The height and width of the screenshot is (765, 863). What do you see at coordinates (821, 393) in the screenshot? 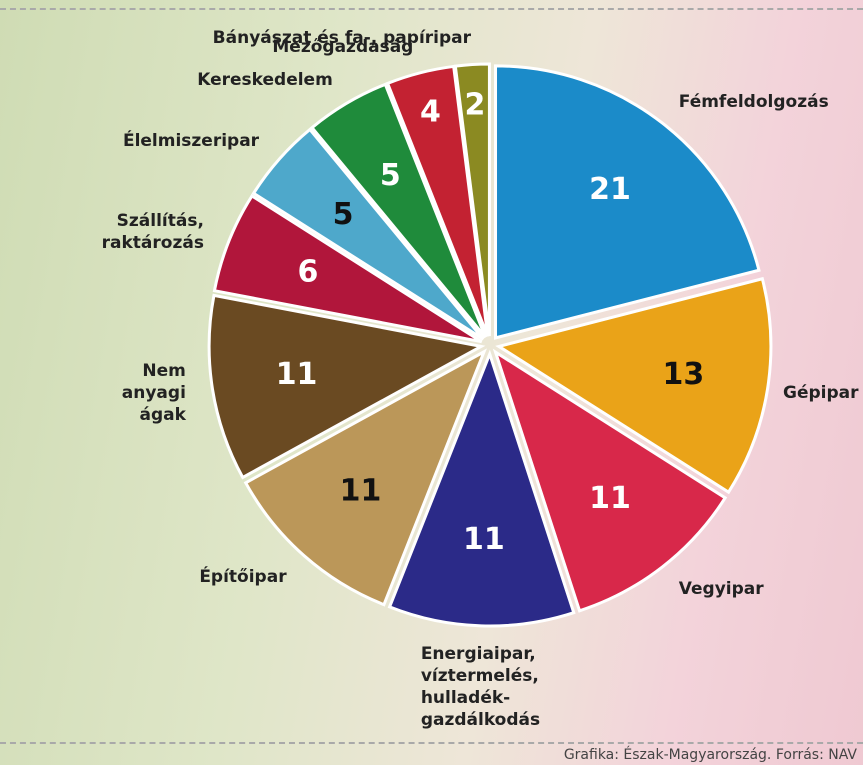
I see `category-label: Gépipar` at bounding box center [821, 393].